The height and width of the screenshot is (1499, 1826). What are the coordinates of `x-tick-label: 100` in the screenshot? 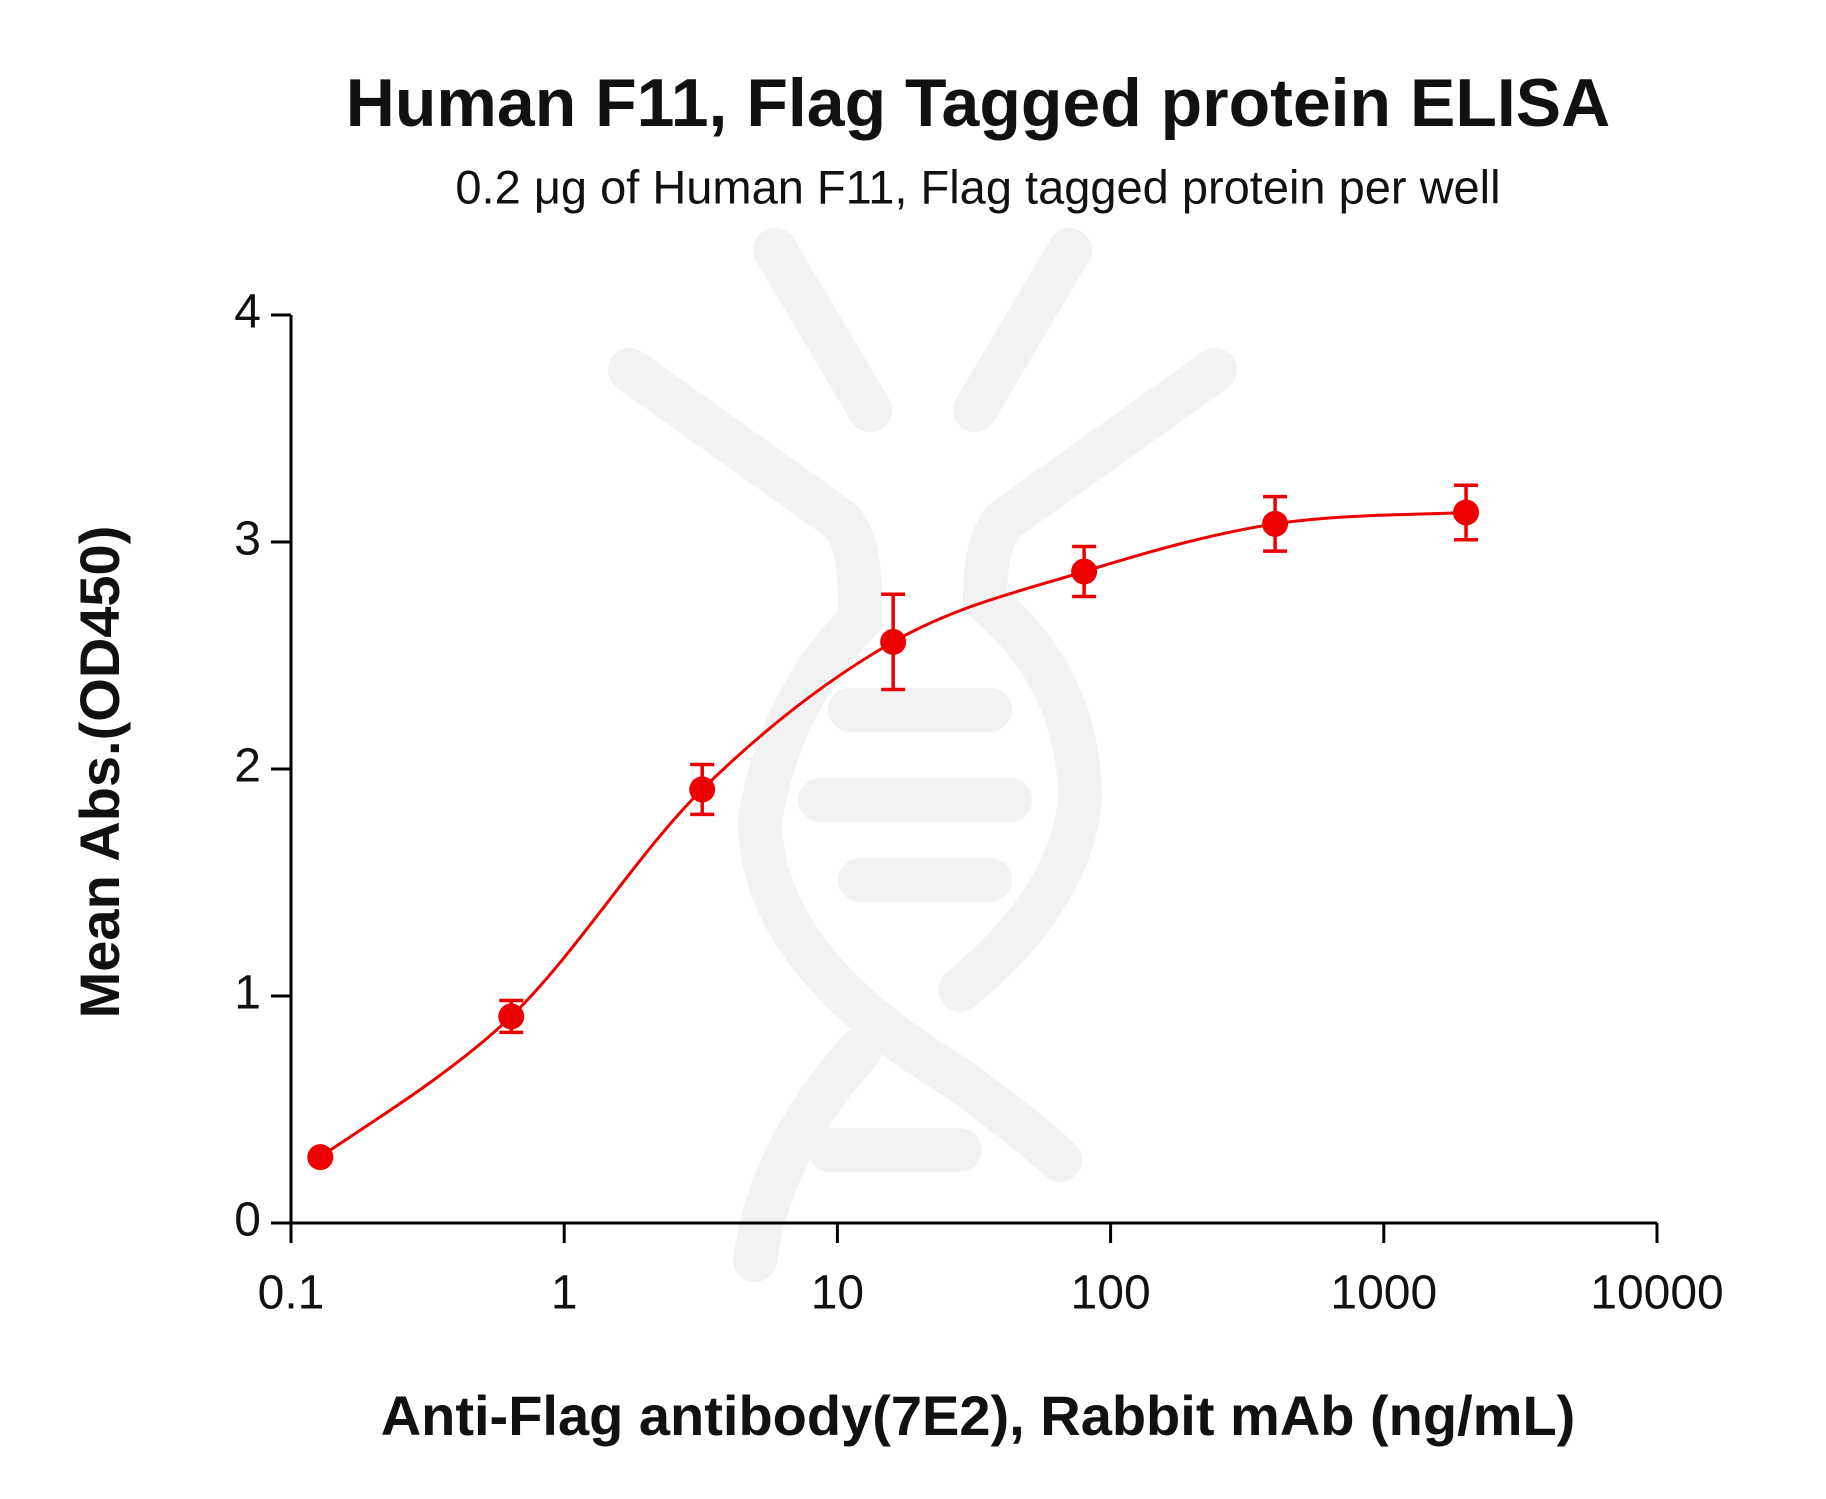 It's located at (1111, 1293).